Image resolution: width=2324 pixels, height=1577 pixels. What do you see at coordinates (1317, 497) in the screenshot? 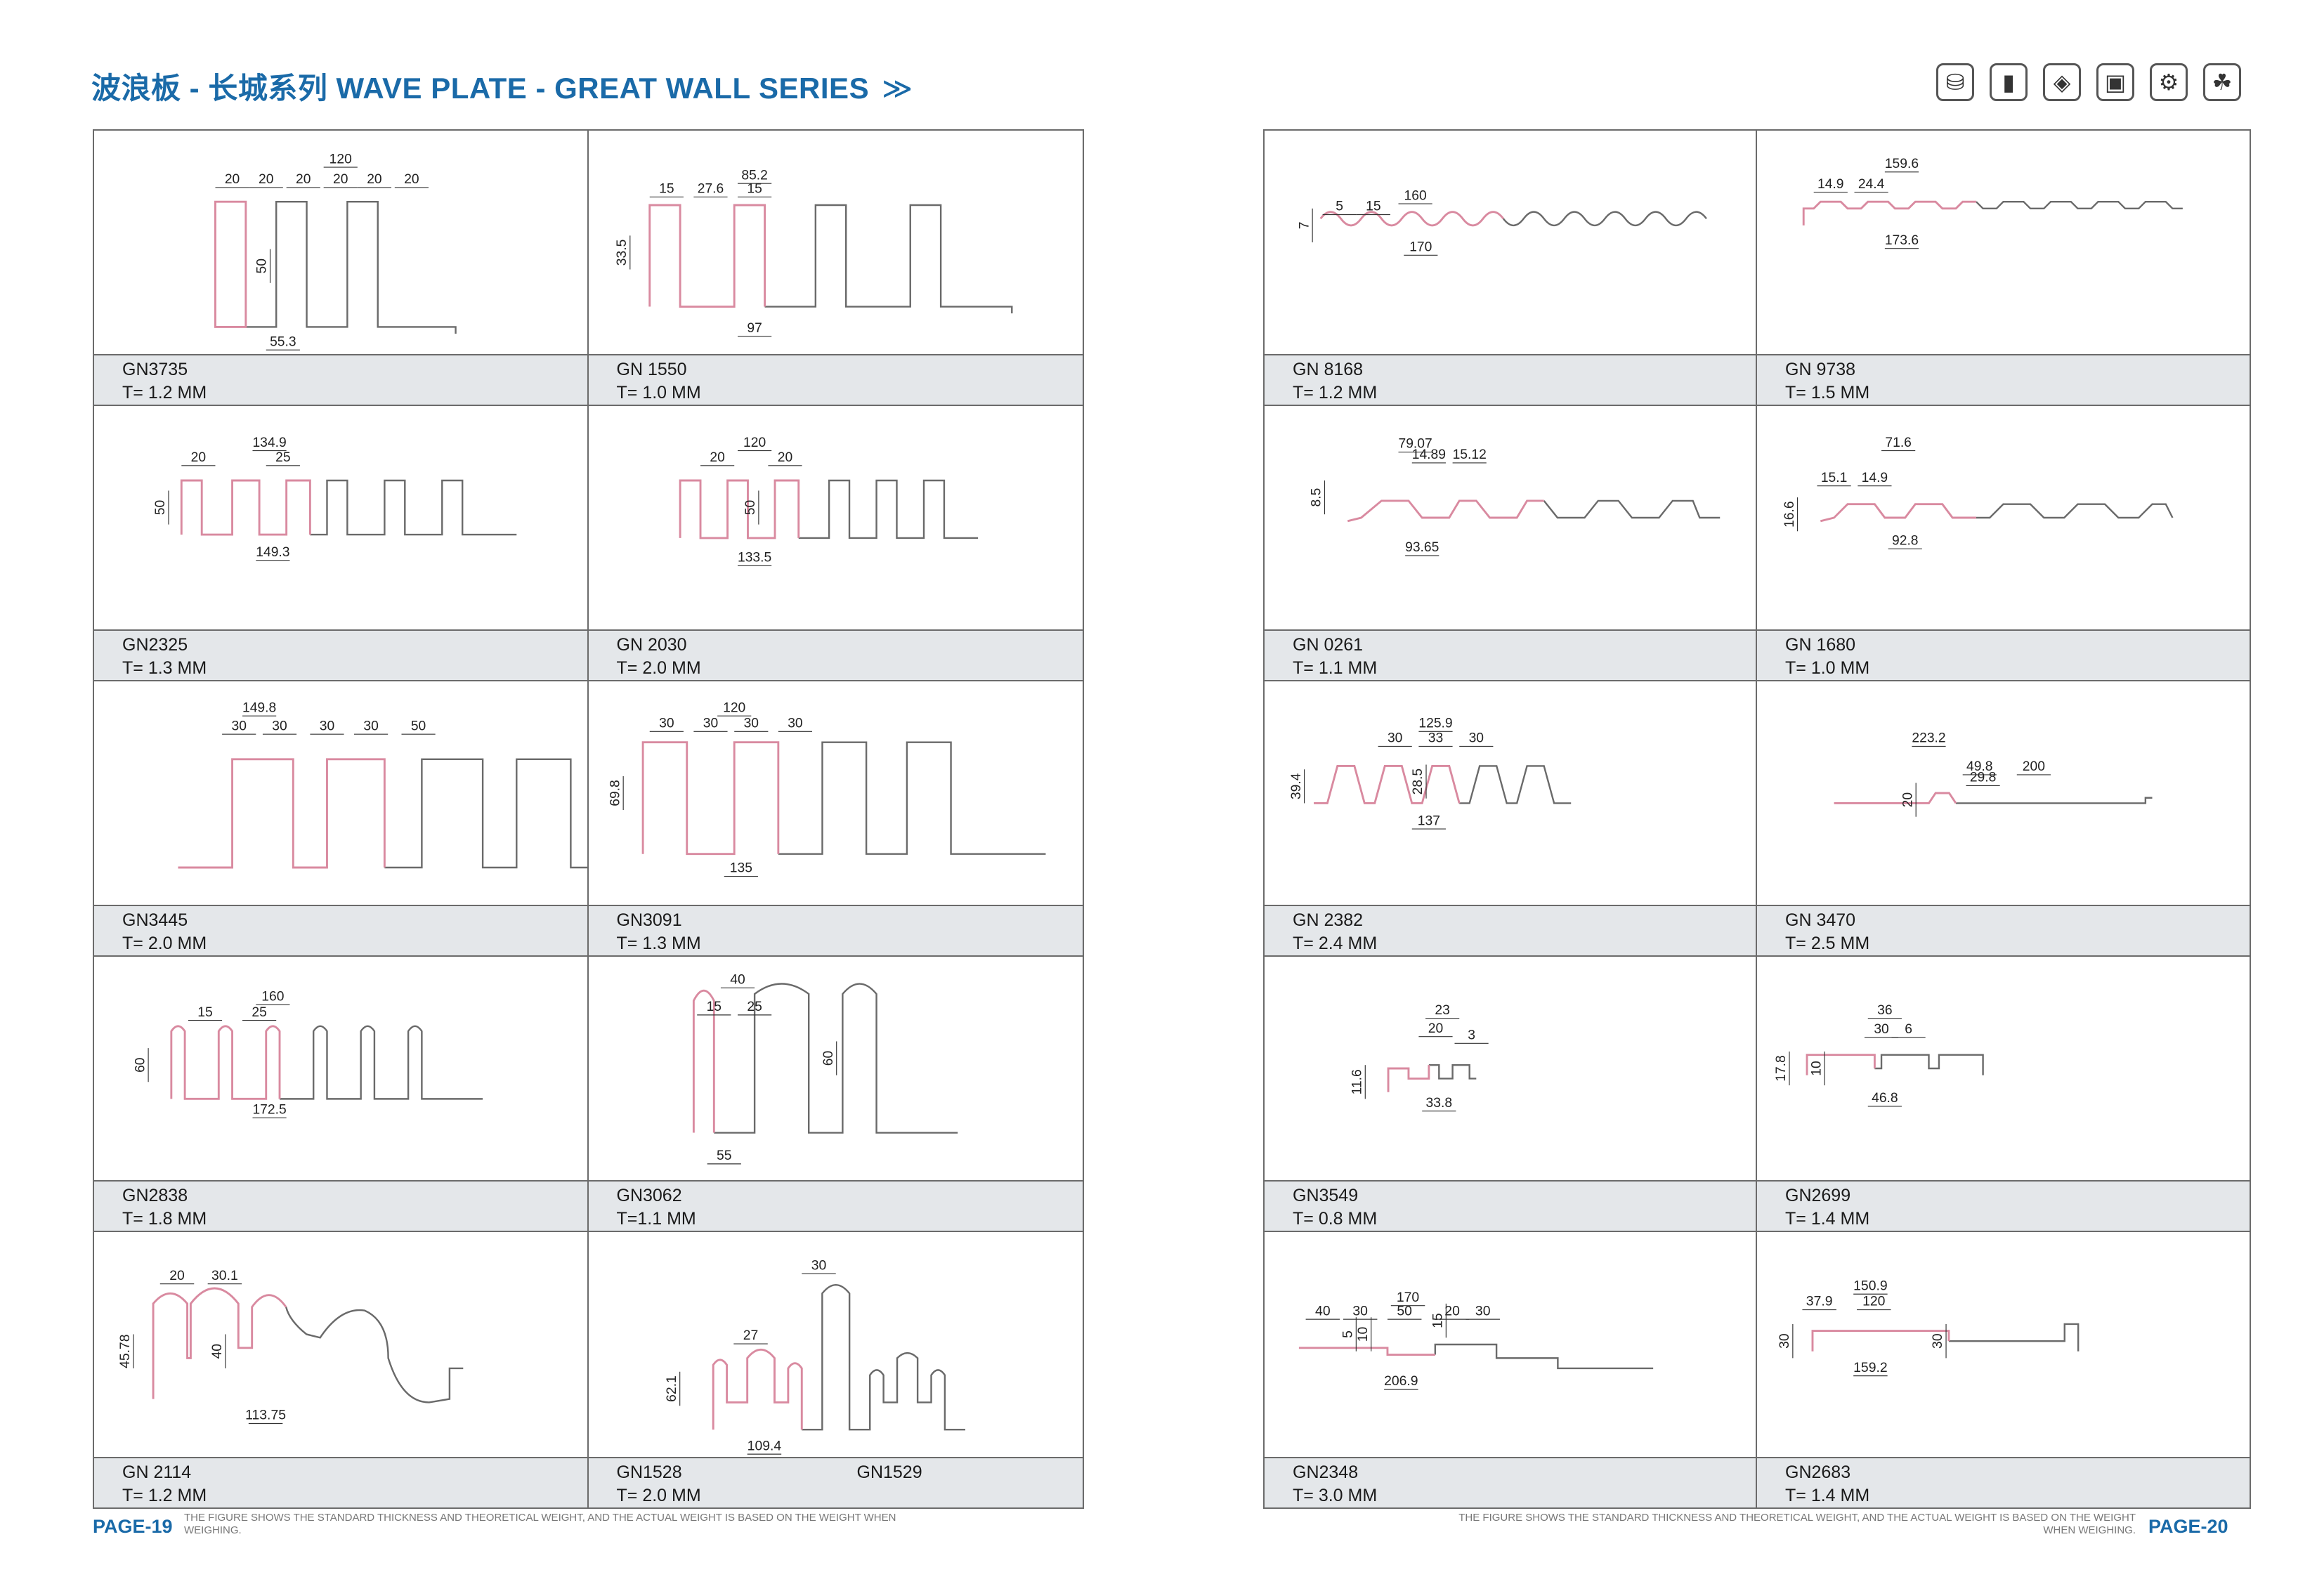
I see `dimension-label: 8.5` at bounding box center [1317, 497].